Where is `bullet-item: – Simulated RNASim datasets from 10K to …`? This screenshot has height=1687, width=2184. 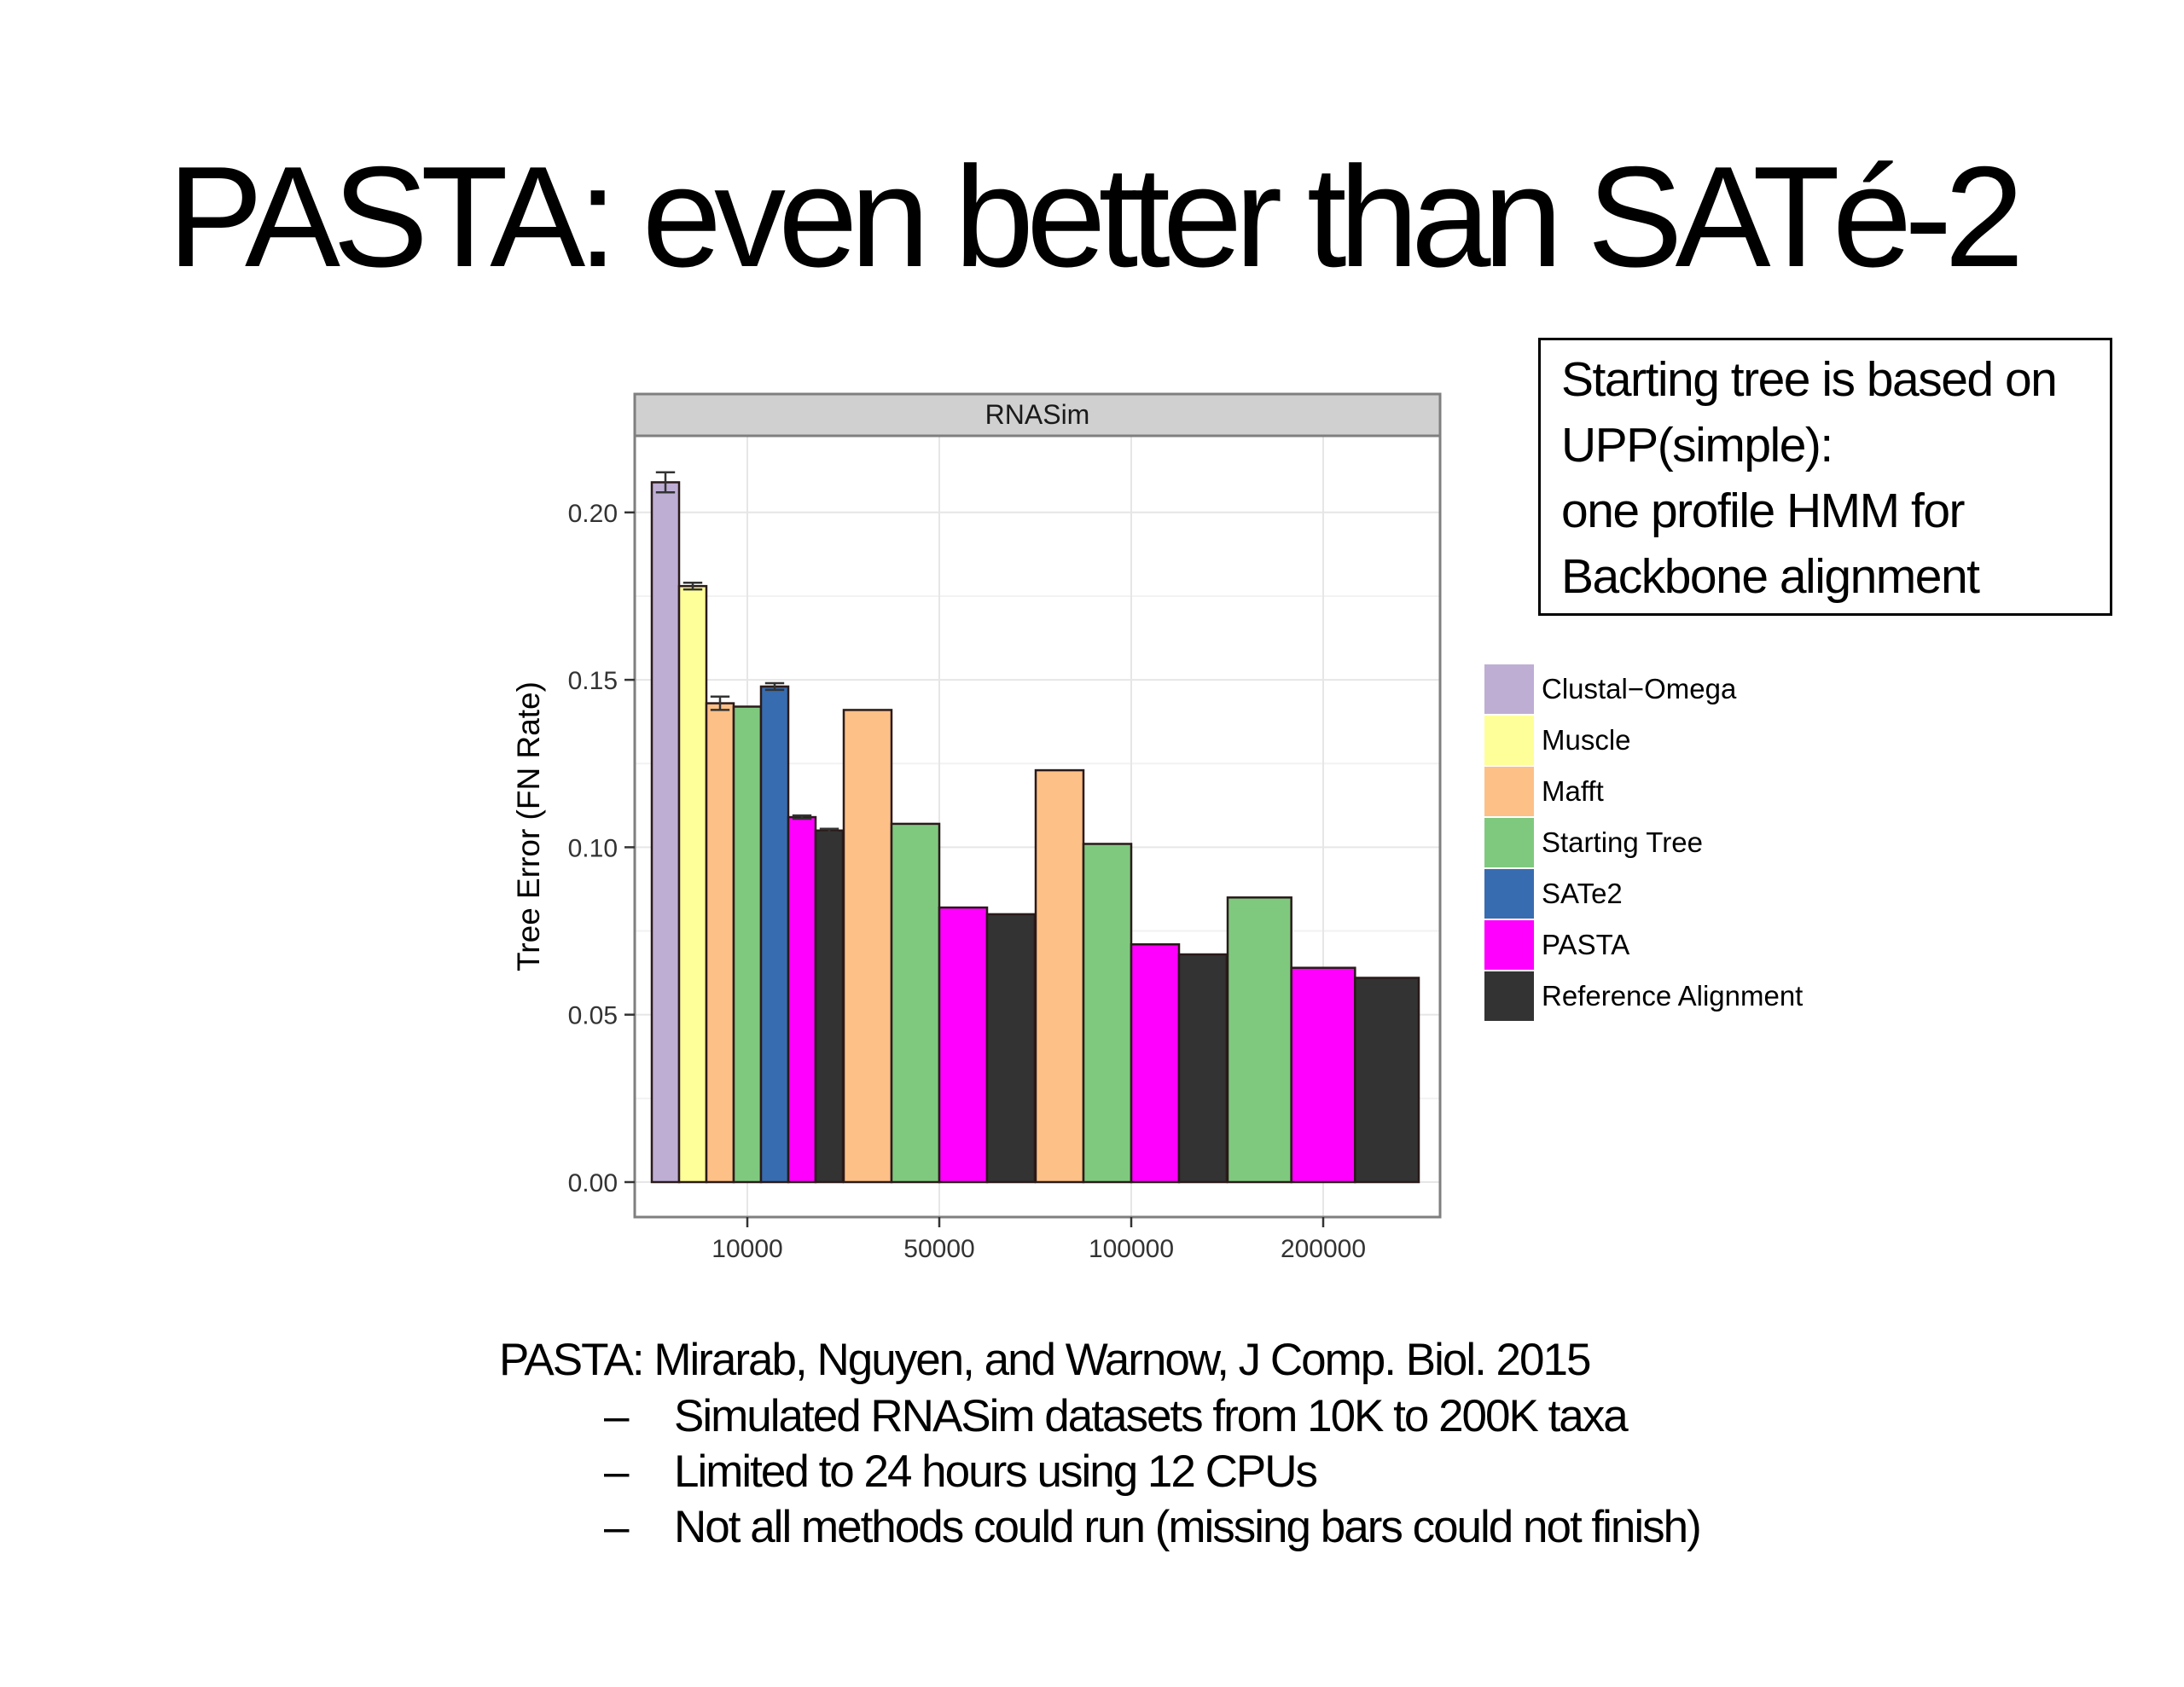
bullet-item: – Simulated RNASim datasets from 10K to … is located at coordinates (1099, 1416).